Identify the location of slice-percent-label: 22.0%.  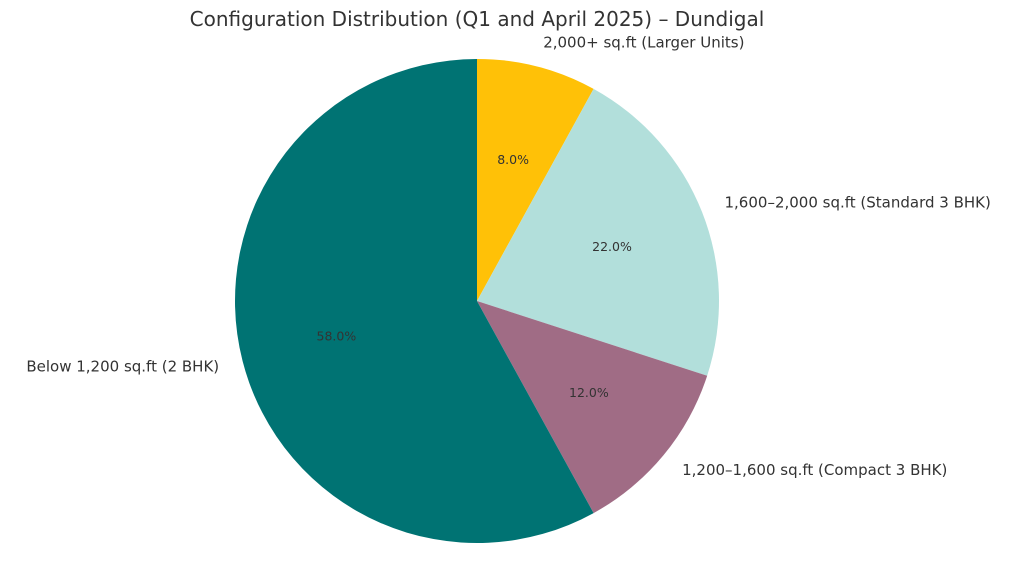
(612, 246).